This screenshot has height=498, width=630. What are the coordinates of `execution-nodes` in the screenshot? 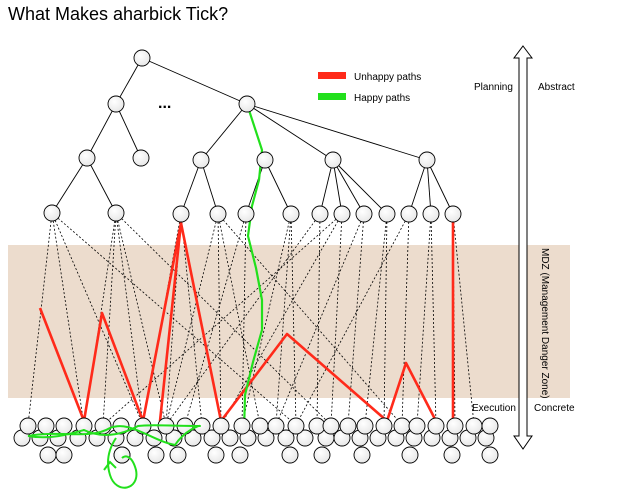 It's located at (256, 440).